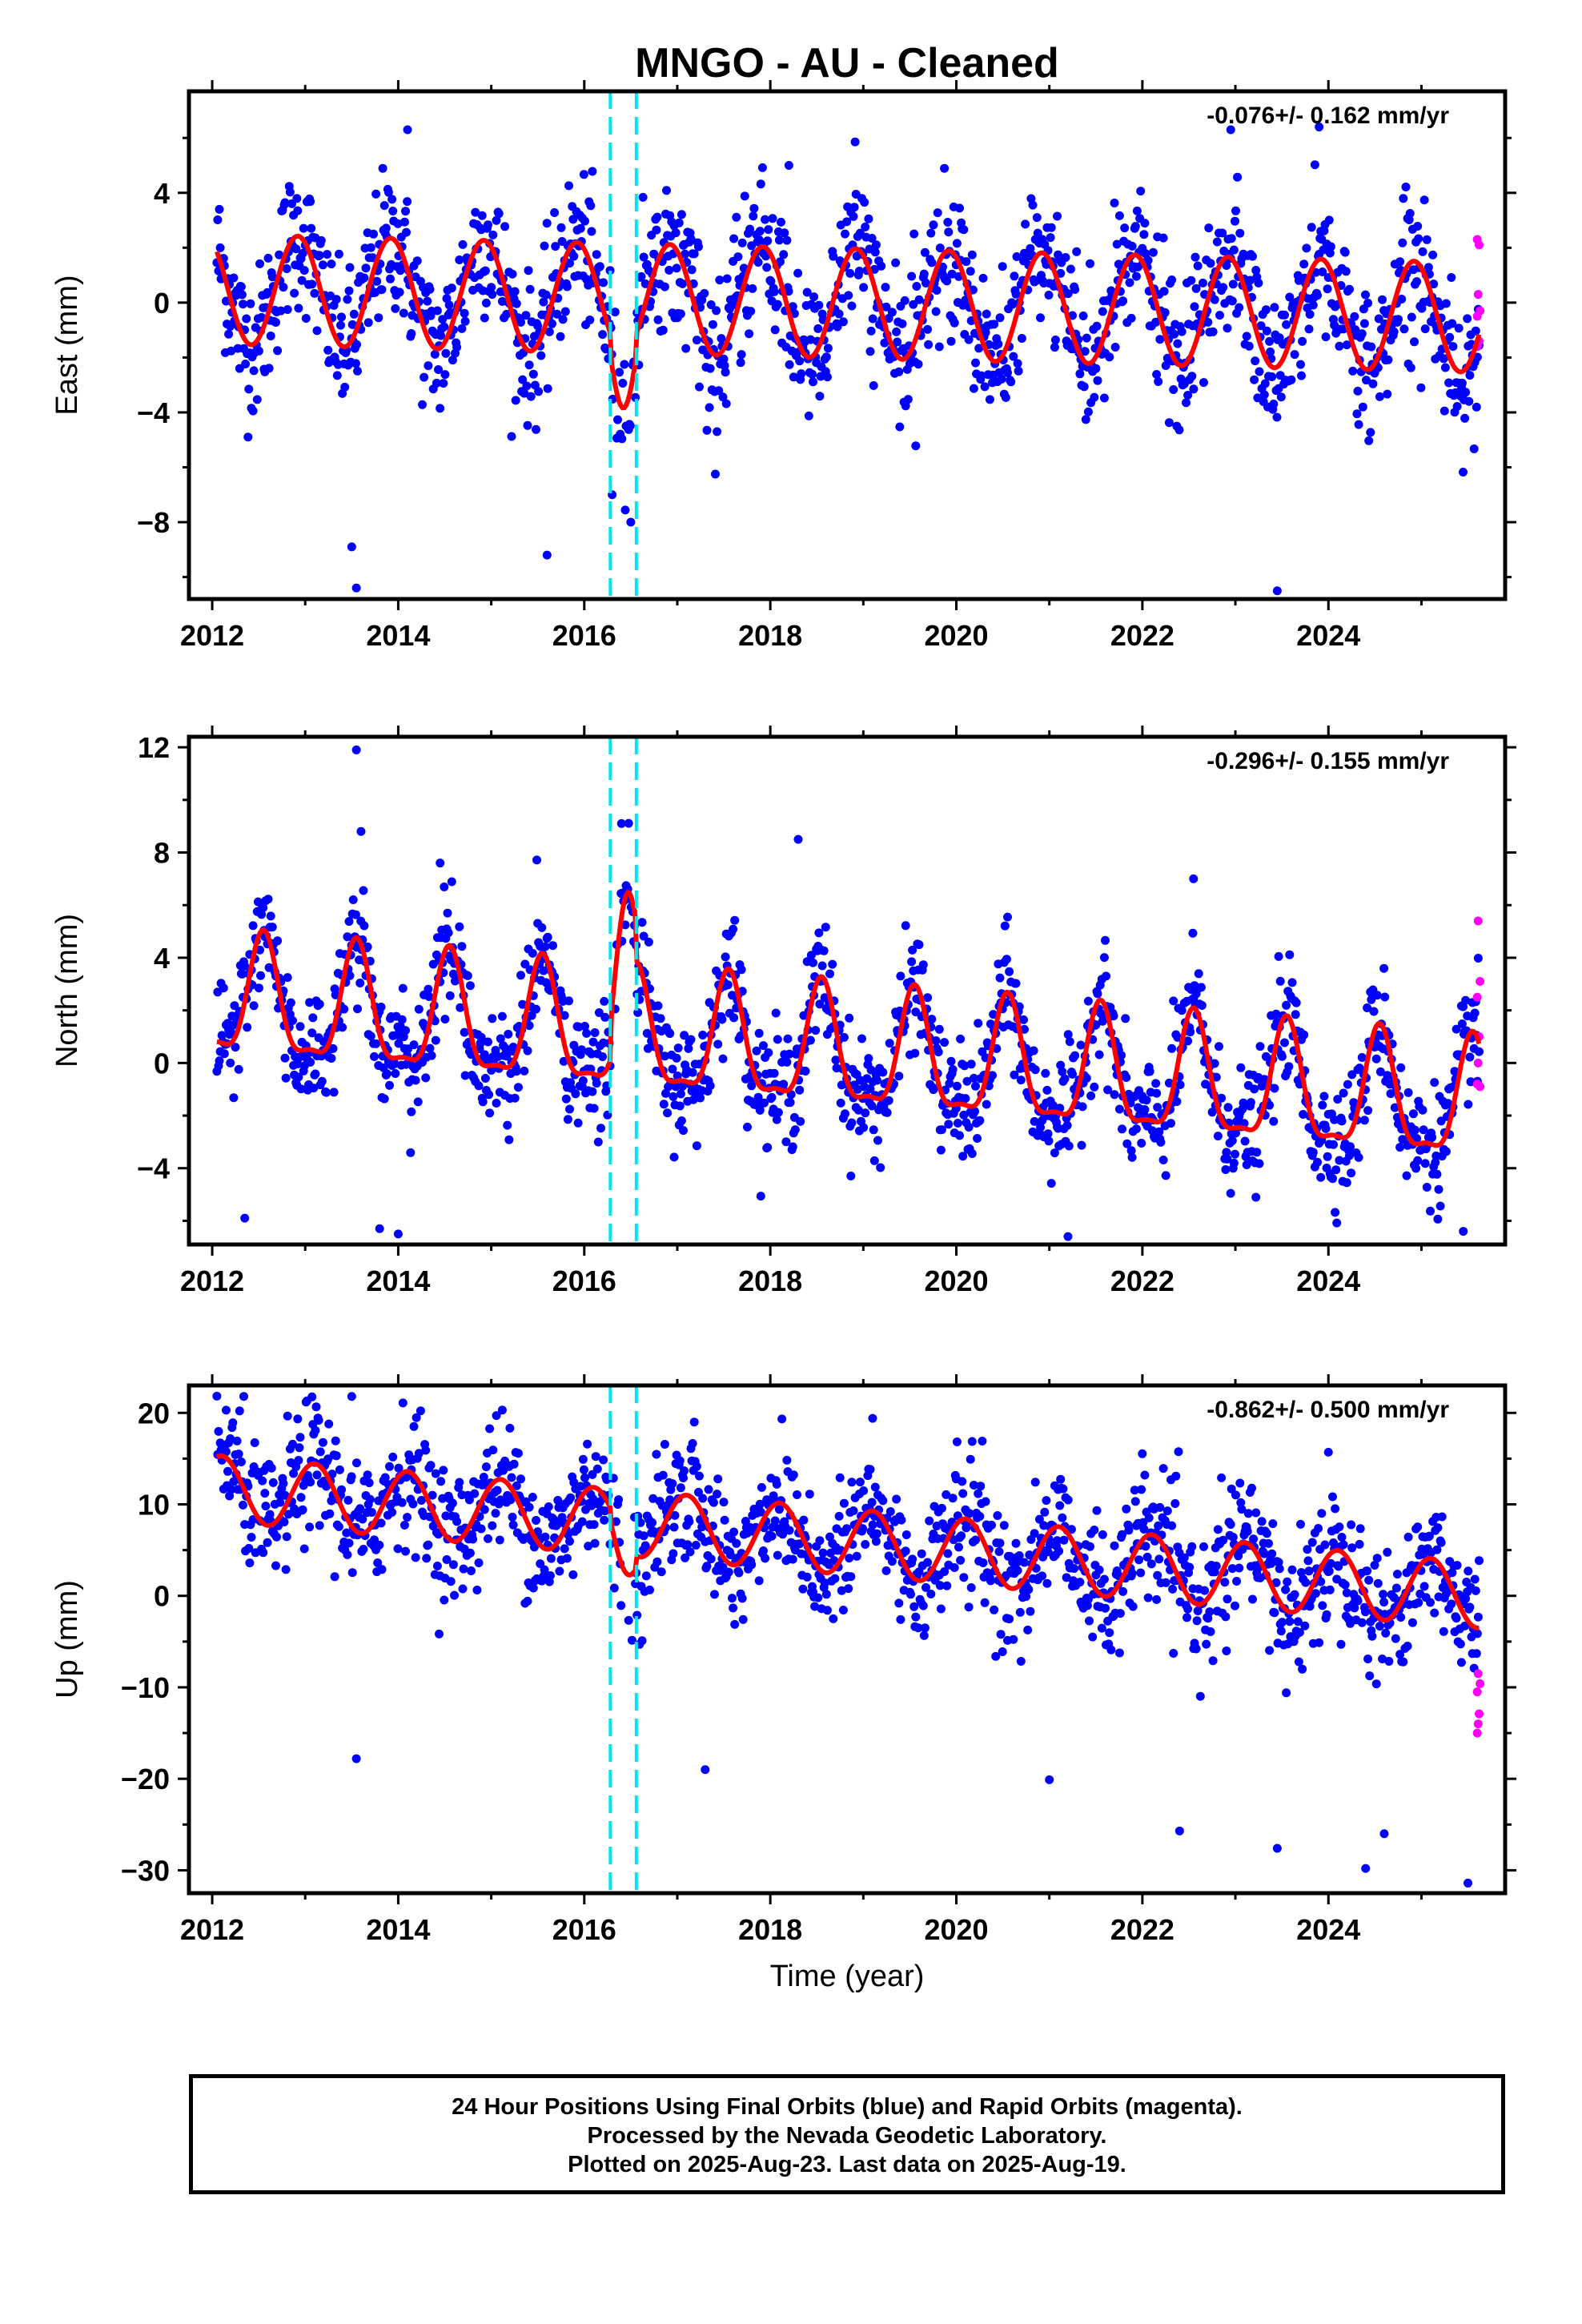 The width and height of the screenshot is (1582, 2324). Describe the element at coordinates (1478, 1724) in the screenshot. I see `rapid-orbit-point` at that location.